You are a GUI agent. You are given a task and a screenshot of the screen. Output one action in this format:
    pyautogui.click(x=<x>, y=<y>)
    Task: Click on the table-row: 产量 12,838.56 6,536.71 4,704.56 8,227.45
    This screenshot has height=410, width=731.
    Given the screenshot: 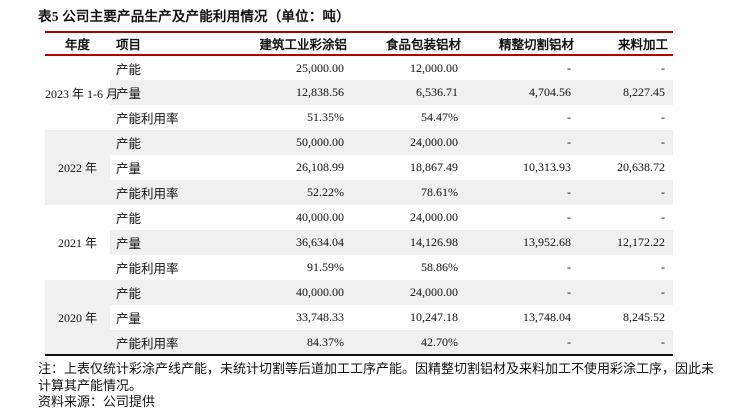 What is the action you would take?
    pyautogui.click(x=359, y=92)
    